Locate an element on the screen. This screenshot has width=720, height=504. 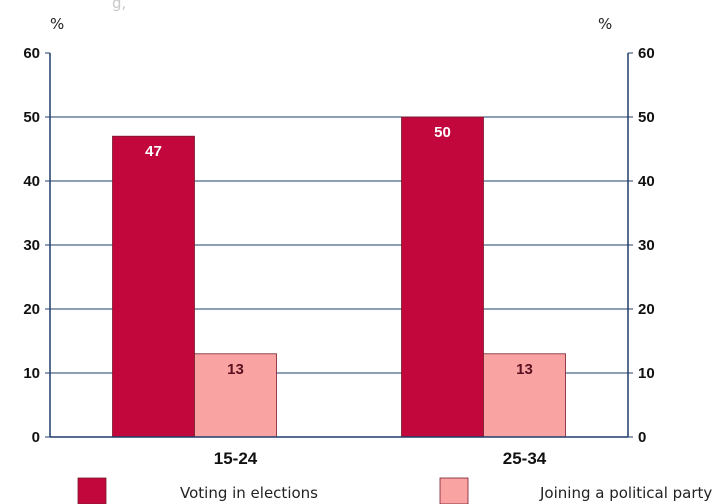
y-tick-label-left: 10 is located at coordinates (31, 373).